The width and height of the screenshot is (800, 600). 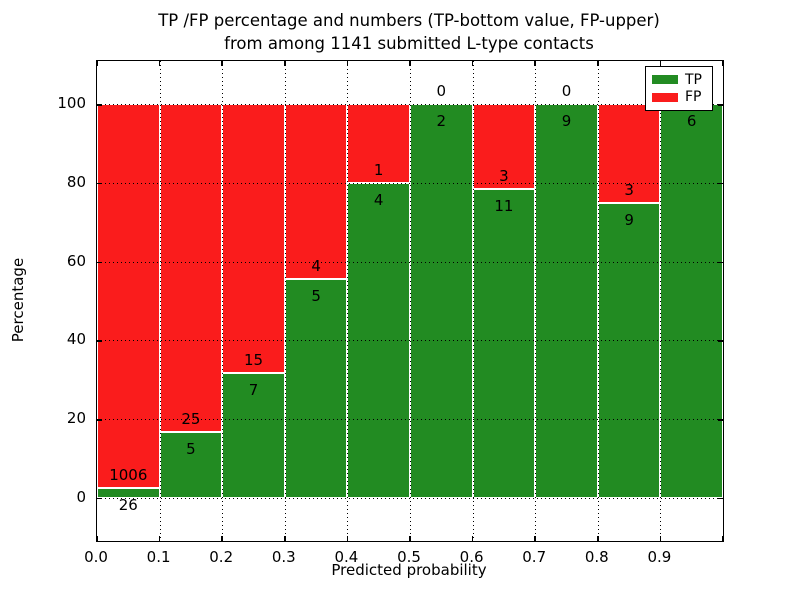 What do you see at coordinates (659, 557) in the screenshot?
I see `x-tick-label: 0.9` at bounding box center [659, 557].